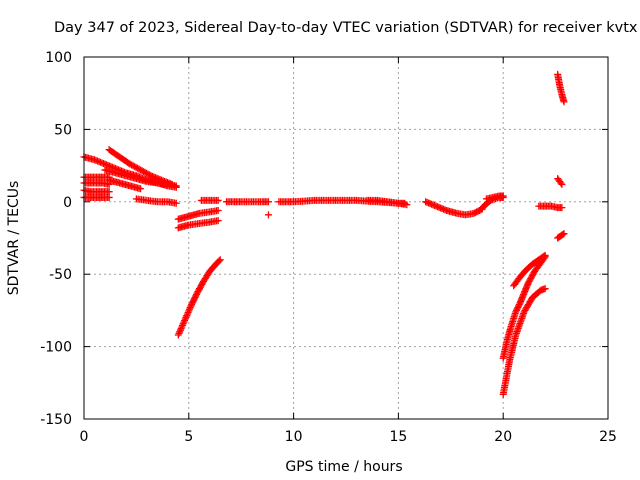 The image size is (640, 480). Describe the element at coordinates (56, 348) in the screenshot. I see `y-tick-label: -100` at that location.